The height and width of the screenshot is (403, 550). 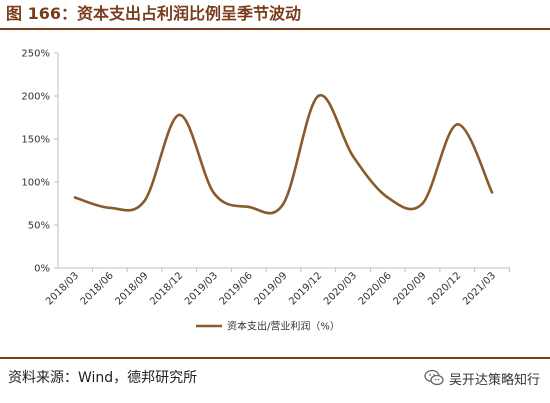 What do you see at coordinates (40, 162) in the screenshot?
I see `y-axis: 0% 50% 100% 150% 200% 250%` at bounding box center [40, 162].